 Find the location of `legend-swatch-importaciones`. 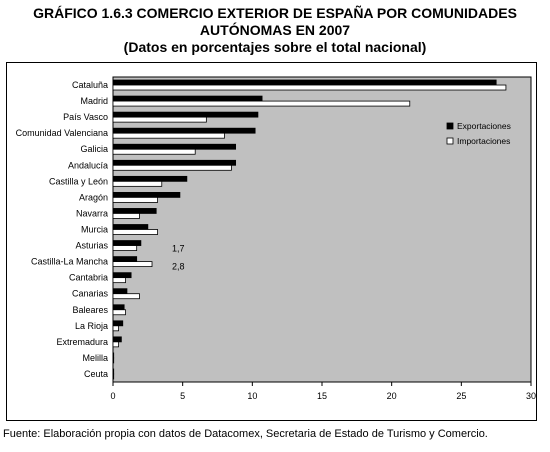

legend-swatch-importaciones is located at coordinates (450, 141).